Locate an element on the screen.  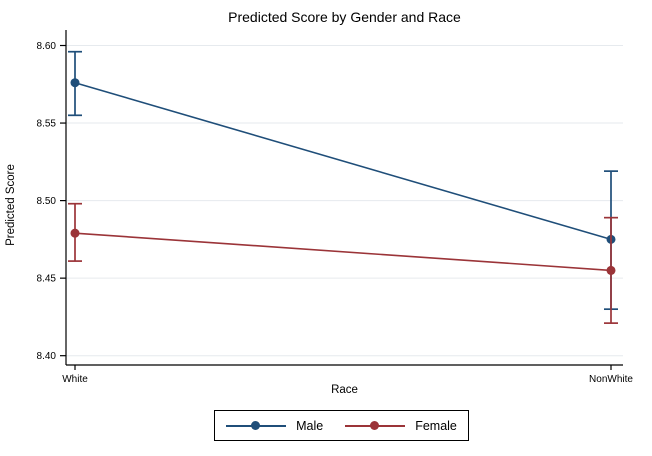
y-axis-ticks: 8.40 8.45 8.50 8.55 8.60 is located at coordinates (51, 201).